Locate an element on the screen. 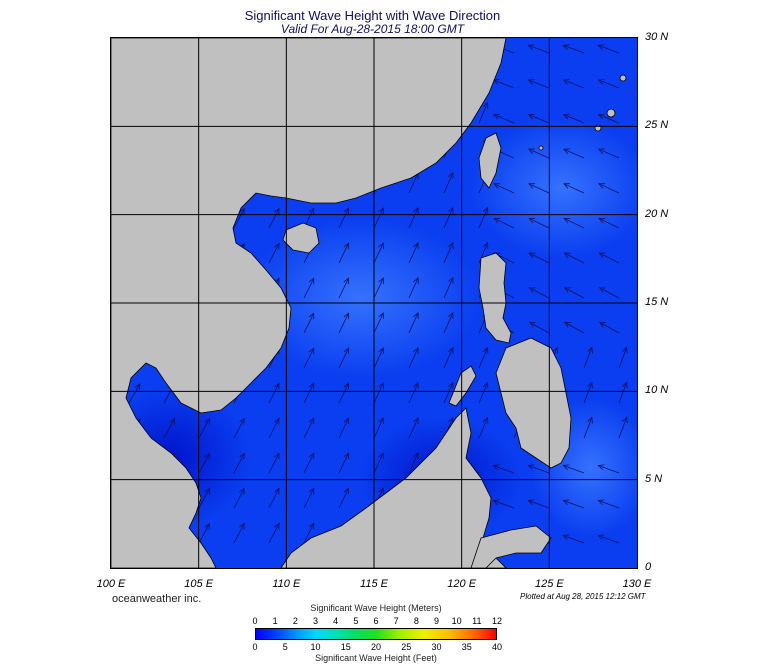 This screenshot has height=665, width=775. colorbar-tick-feet: 25 is located at coordinates (406, 647).